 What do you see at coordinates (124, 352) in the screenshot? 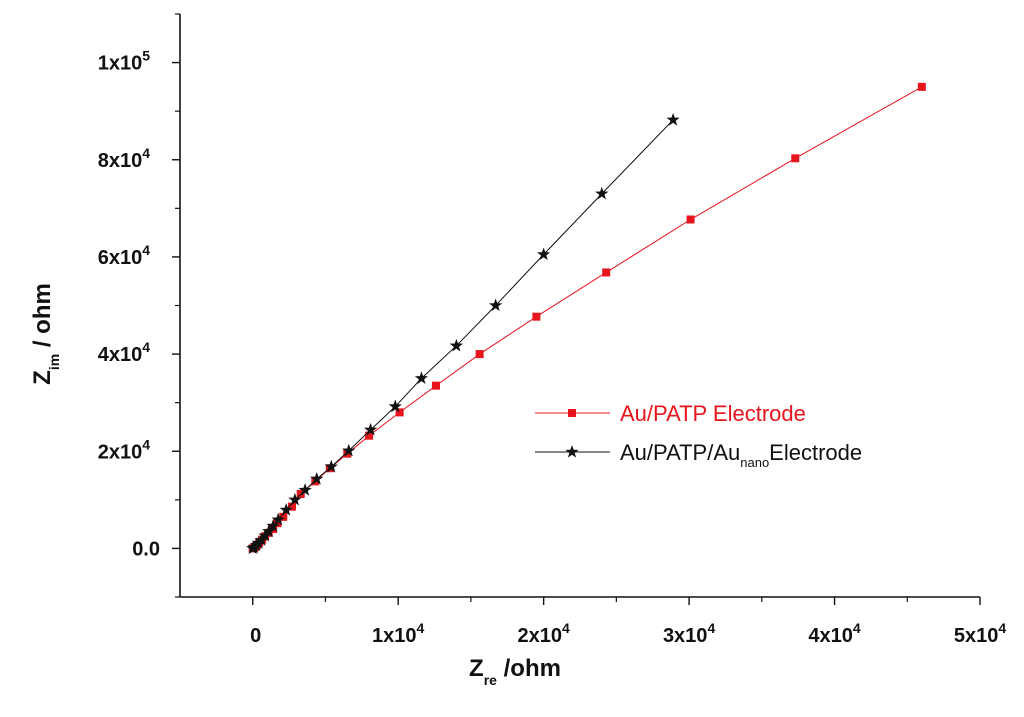
I see `y-tick-label: 4x10⁴` at bounding box center [124, 352].